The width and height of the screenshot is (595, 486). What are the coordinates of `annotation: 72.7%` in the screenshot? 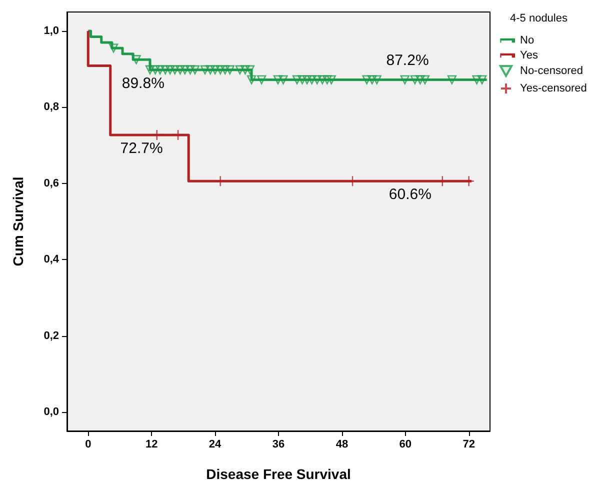 It's located at (141, 149).